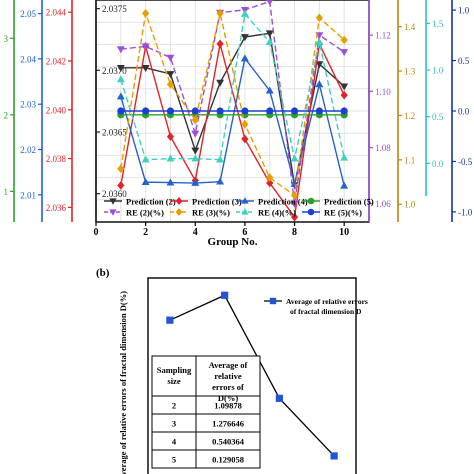  I want to click on x-tick-label: 4, so click(195, 232).